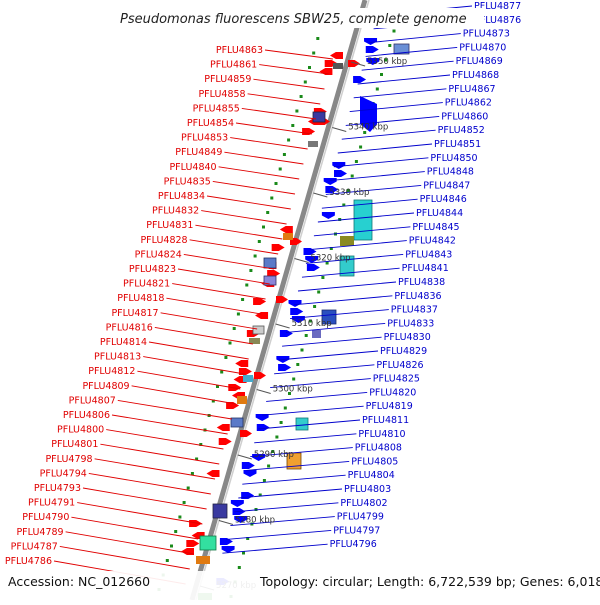 Image resolution: width=600 pixels, height=605 pixels. I want to click on gene-label-left: PFLU4789, so click(39, 532).